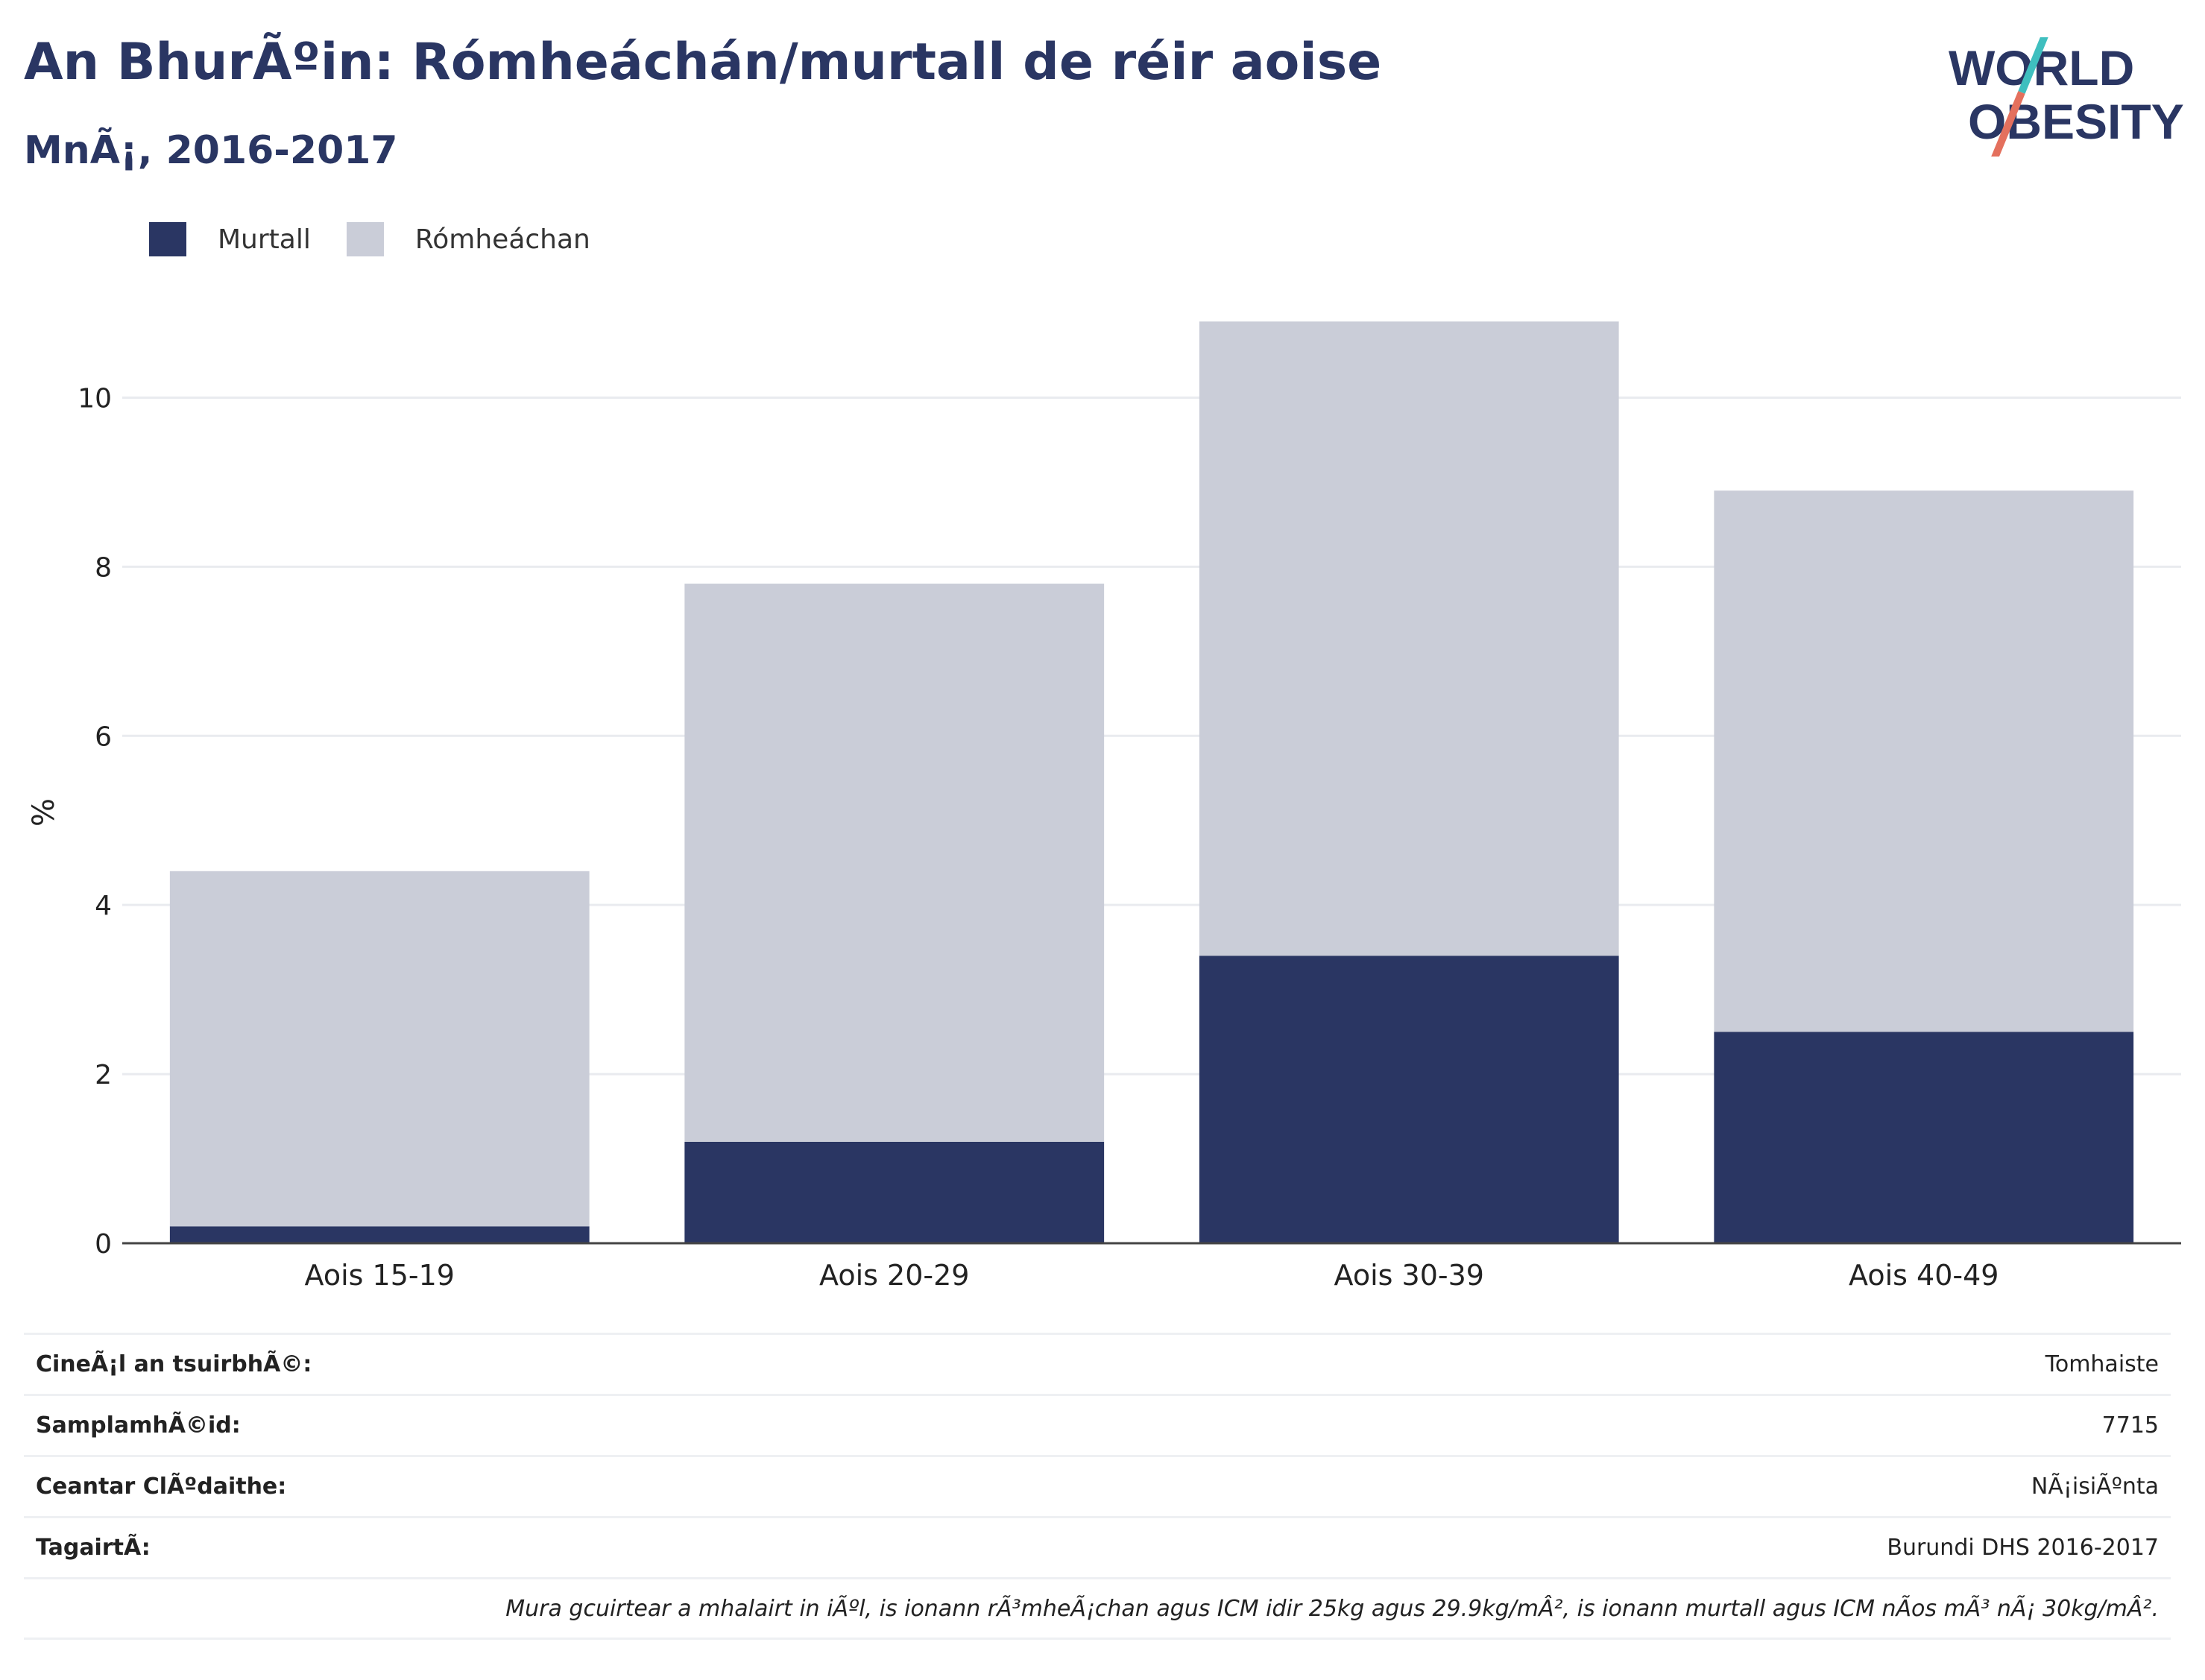  I want to click on y-tick-label: 6, so click(103, 736).